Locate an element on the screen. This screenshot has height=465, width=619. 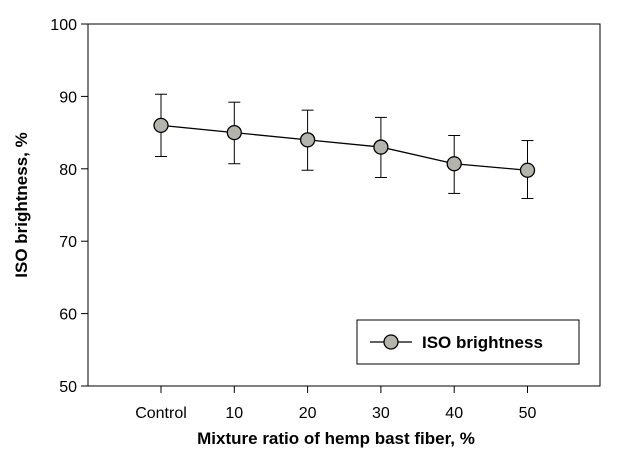
series-line is located at coordinates (344, 147).